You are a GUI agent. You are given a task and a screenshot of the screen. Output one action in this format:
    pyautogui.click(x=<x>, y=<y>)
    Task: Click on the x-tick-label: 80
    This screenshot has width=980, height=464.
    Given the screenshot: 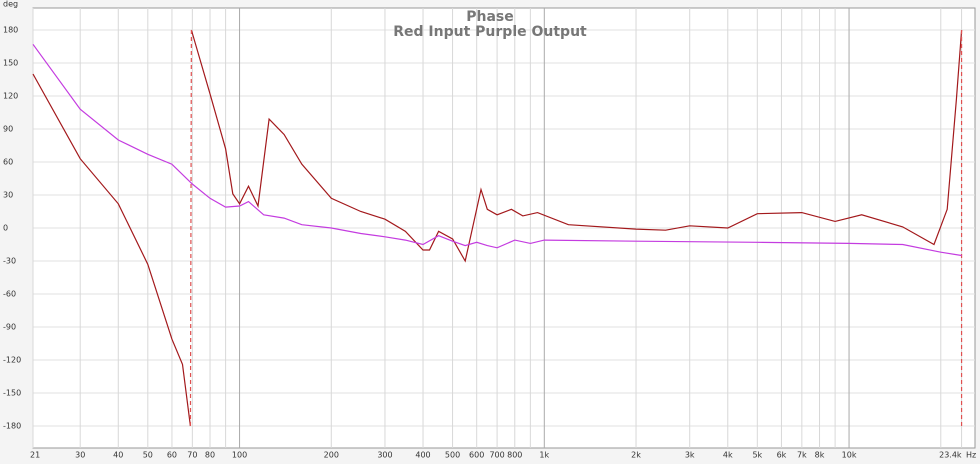 What is the action you would take?
    pyautogui.click(x=210, y=455)
    